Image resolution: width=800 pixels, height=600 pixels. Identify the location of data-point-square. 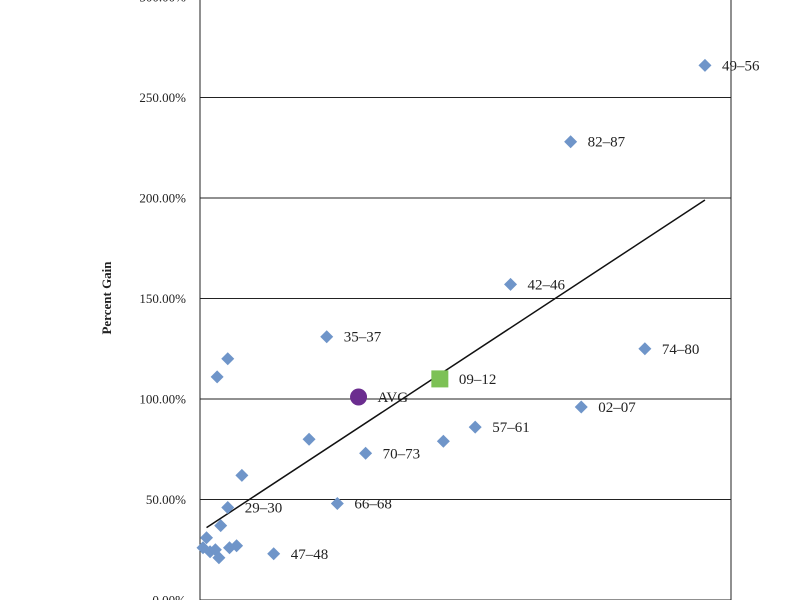
(440, 379).